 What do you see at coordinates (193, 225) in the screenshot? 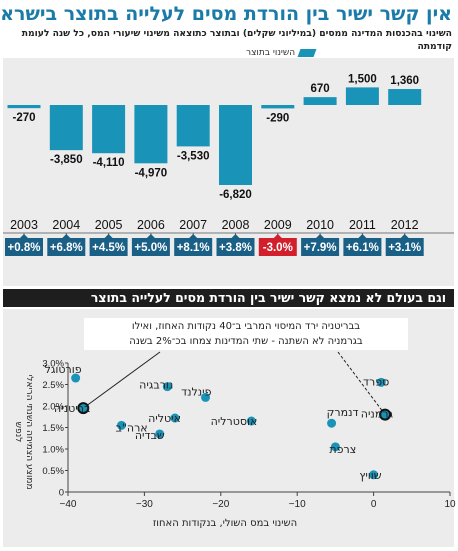
I see `year-label: 2007` at bounding box center [193, 225].